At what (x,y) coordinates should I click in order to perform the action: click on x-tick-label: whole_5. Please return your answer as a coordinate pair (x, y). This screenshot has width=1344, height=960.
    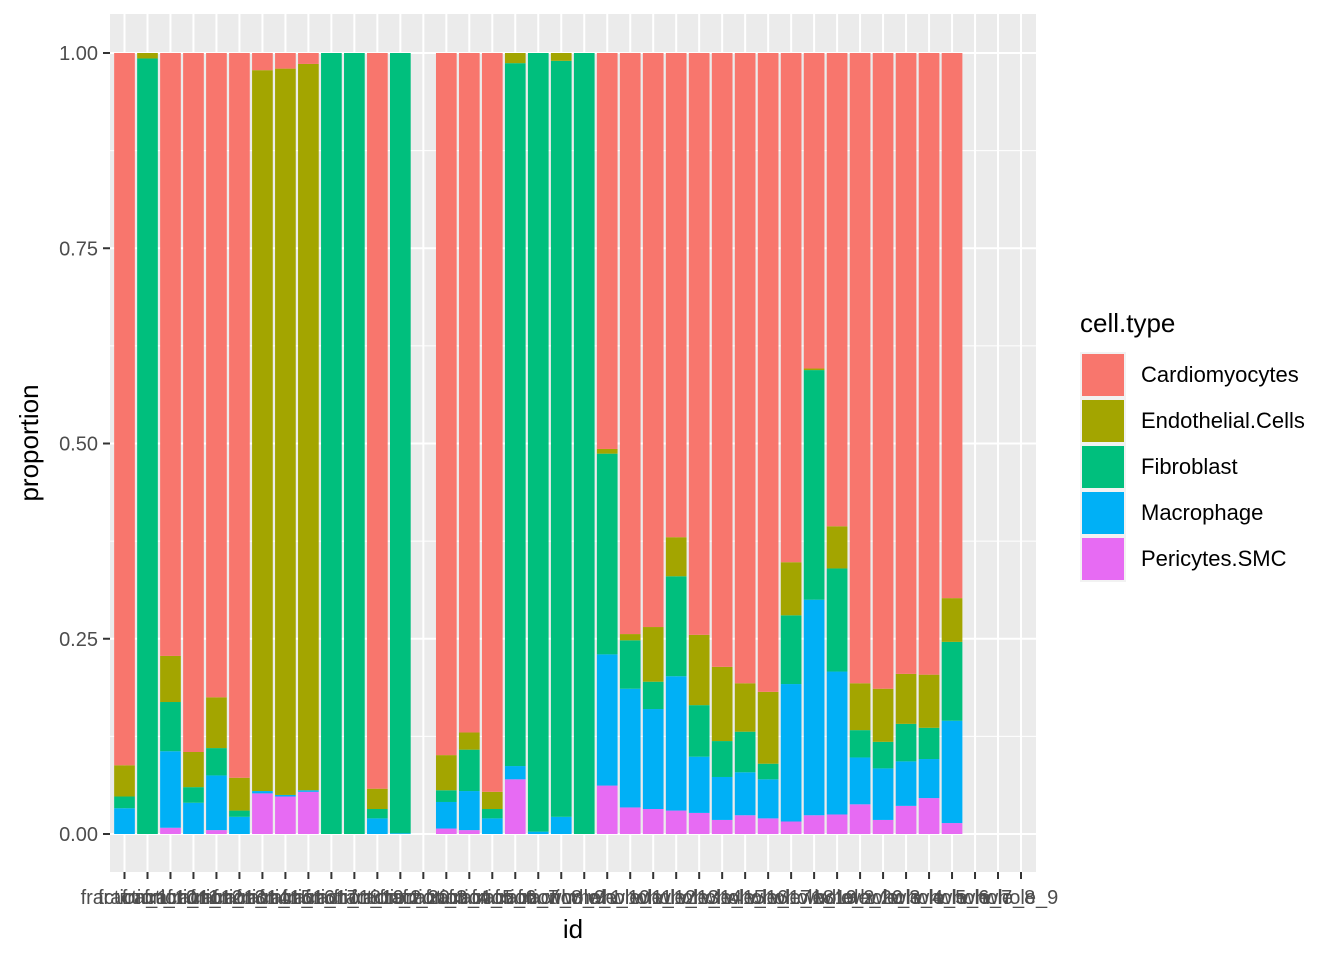
    Looking at the image, I should click on (929, 898).